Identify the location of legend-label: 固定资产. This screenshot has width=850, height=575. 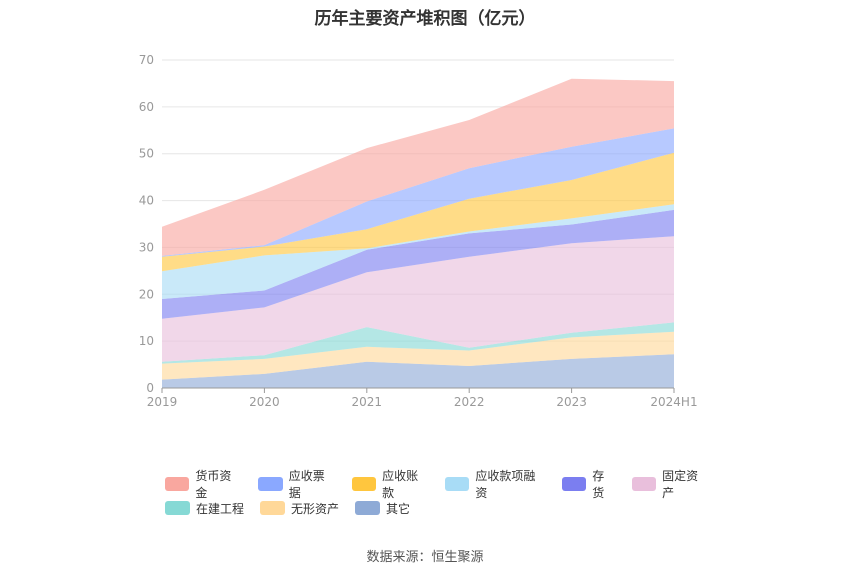
(680, 484).